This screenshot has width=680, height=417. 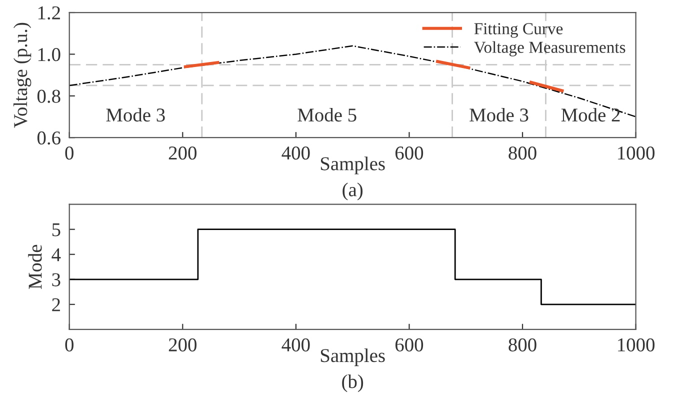 What do you see at coordinates (56, 229) in the screenshot?
I see `y-tick-label: 5` at bounding box center [56, 229].